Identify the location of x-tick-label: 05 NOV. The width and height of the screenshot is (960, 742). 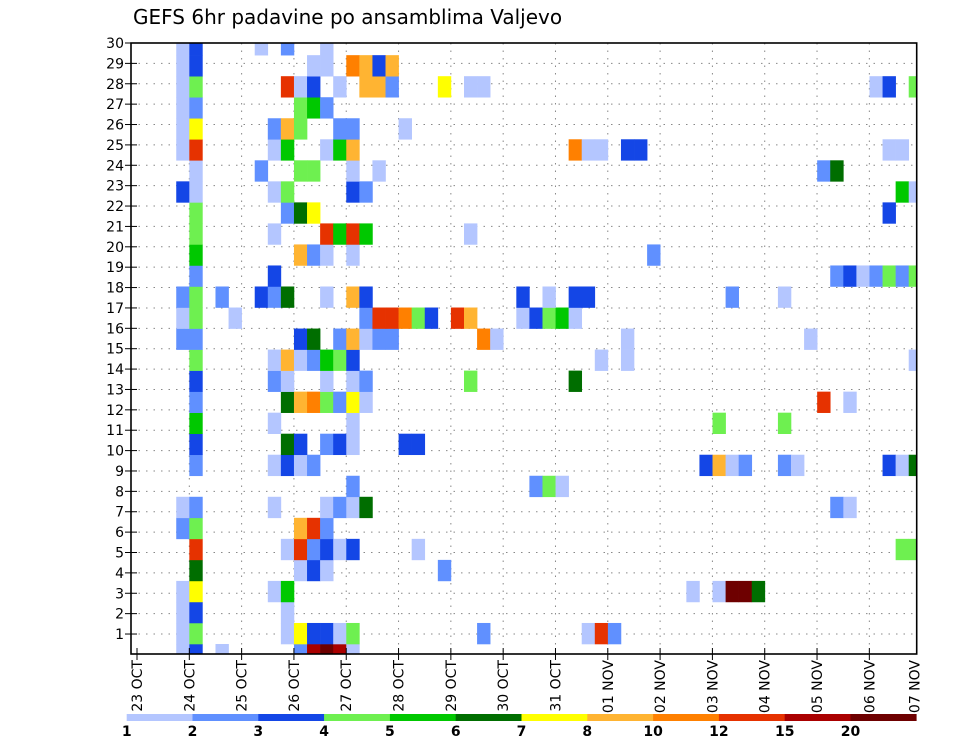
(818, 687).